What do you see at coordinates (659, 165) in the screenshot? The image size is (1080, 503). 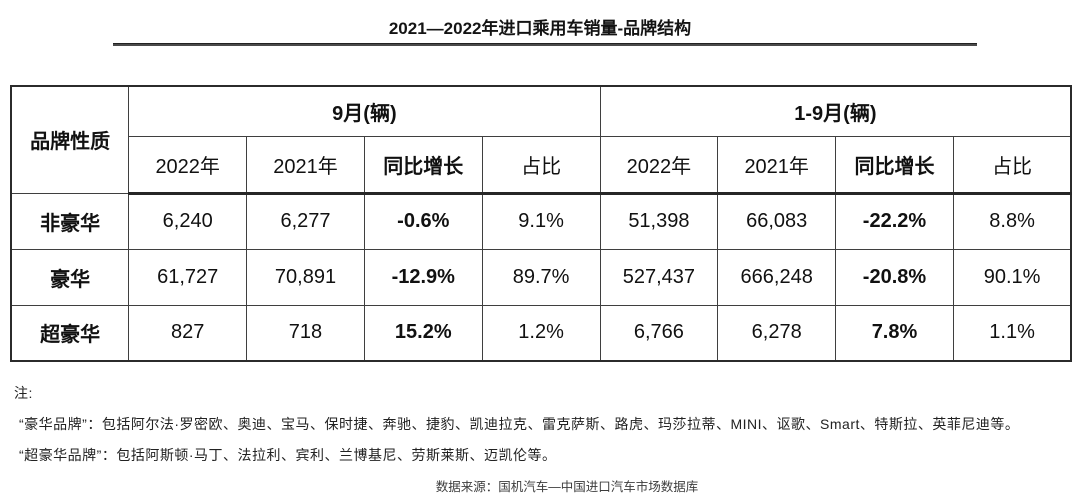 I see `column-header-jansep-2022: 2022年` at bounding box center [659, 165].